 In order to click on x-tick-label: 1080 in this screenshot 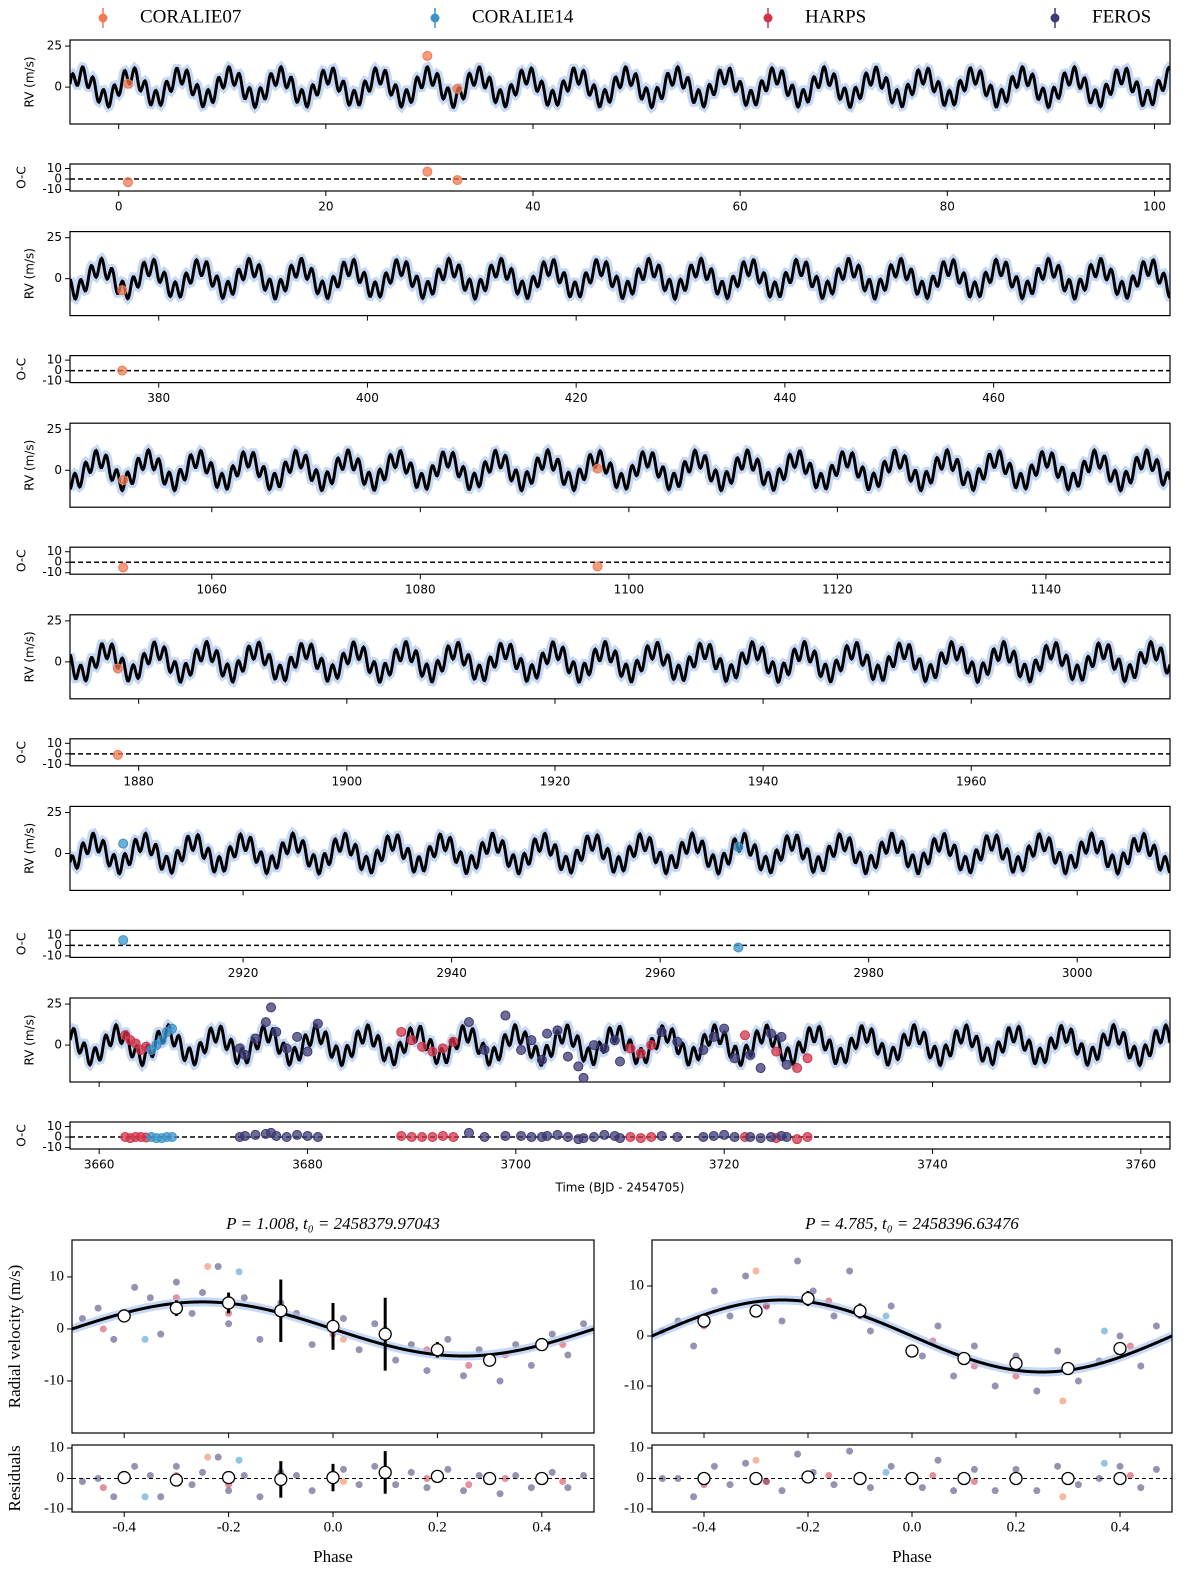, I will do `click(420, 590)`.